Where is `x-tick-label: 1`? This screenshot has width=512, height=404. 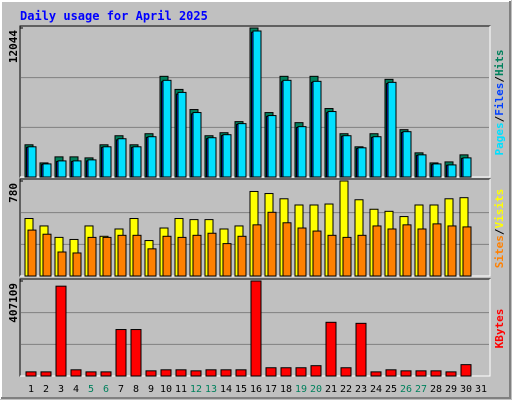 x-tick-label: 1 is located at coordinates (31, 389).